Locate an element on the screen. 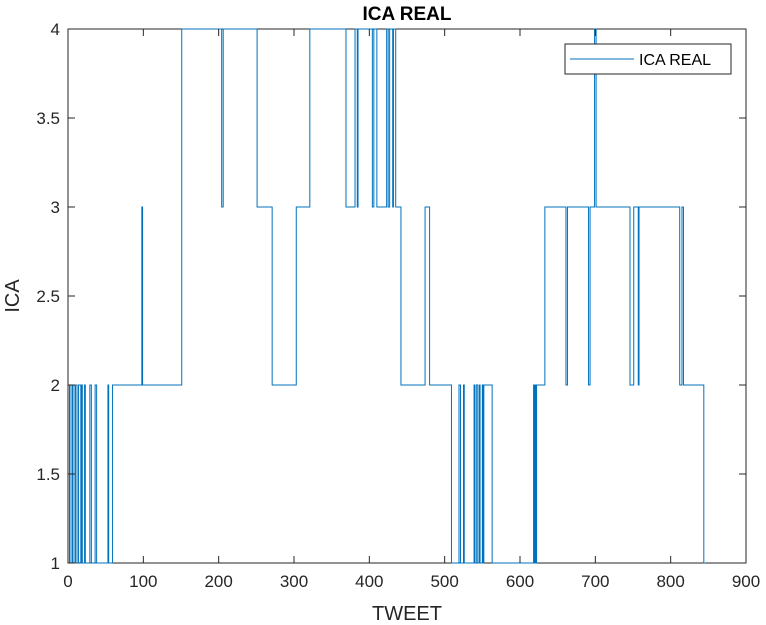 The height and width of the screenshot is (625, 766). y-tick-label: 1 is located at coordinates (55, 563).